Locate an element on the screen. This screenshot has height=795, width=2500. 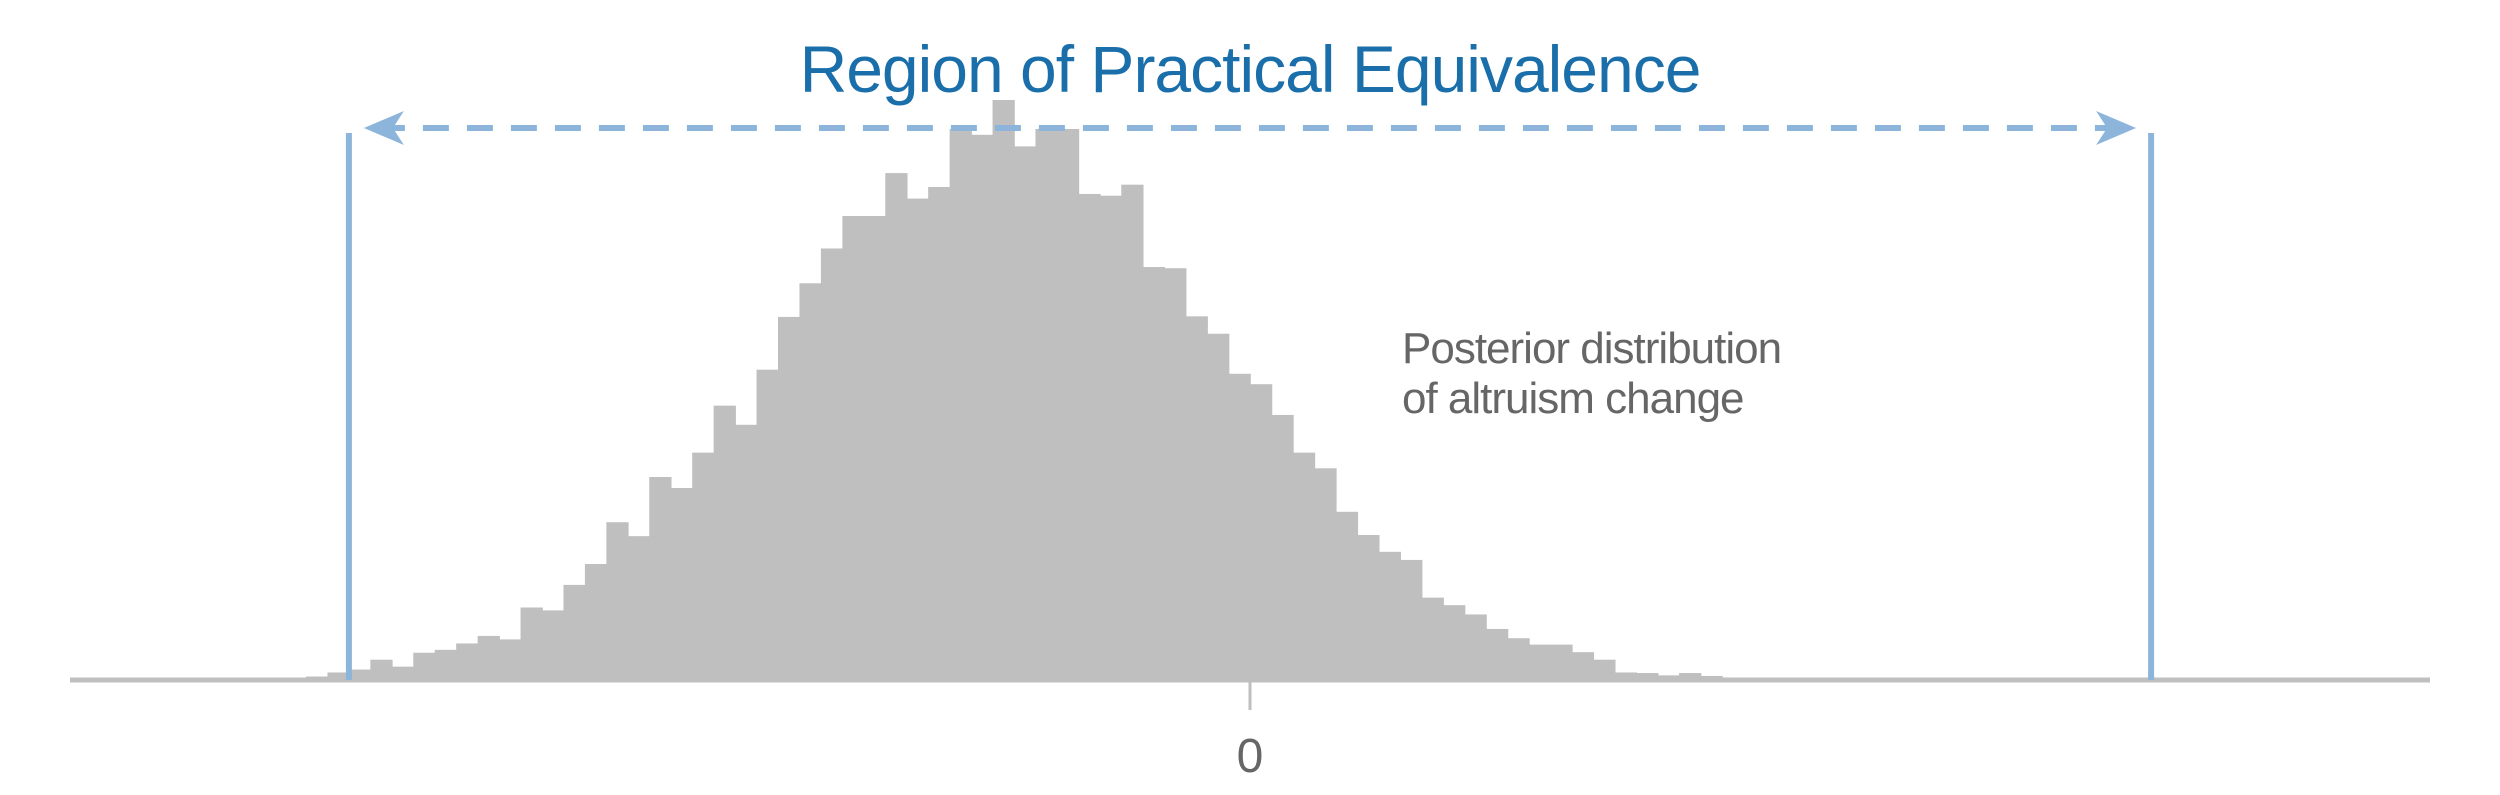
arrow-left-head-icon is located at coordinates (383, 128).